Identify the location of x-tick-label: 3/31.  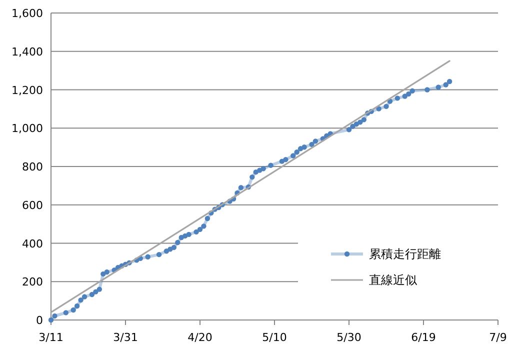
(125, 337).